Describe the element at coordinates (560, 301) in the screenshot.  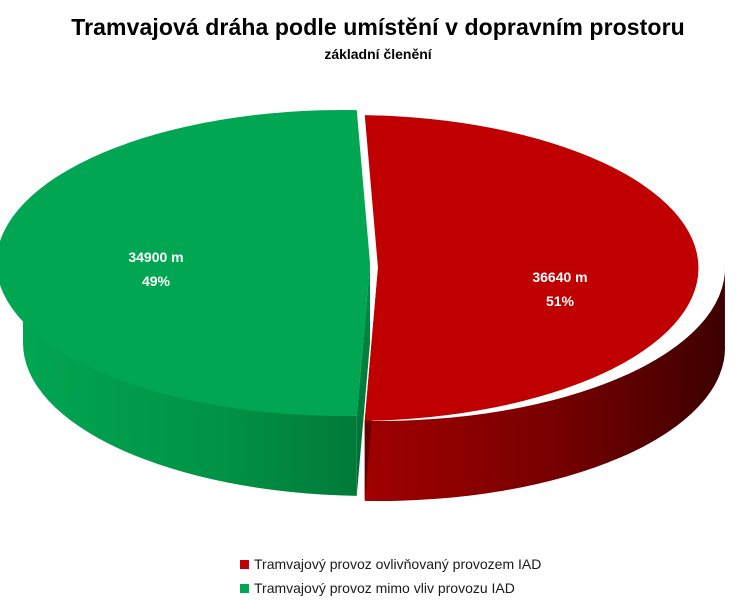
I see `data-label-percent-red: 51%` at that location.